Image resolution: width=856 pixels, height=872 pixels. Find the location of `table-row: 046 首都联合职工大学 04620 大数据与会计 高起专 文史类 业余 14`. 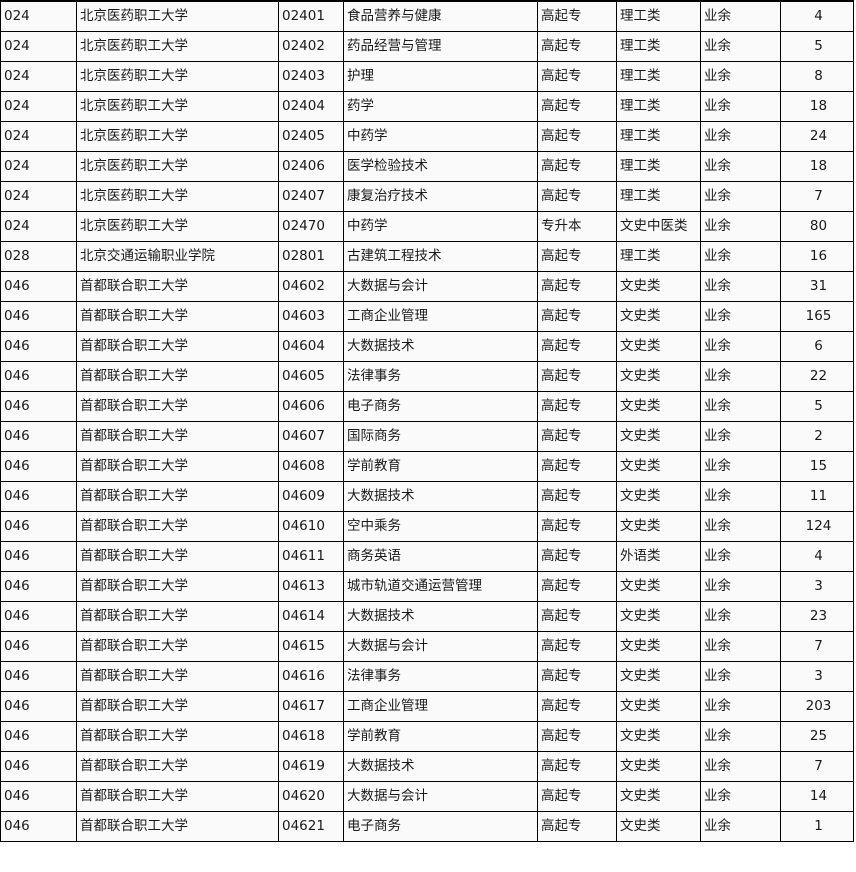

table-row: 046 首都联合职工大学 04620 大数据与会计 高起专 文史类 业余 14 is located at coordinates (427, 796).